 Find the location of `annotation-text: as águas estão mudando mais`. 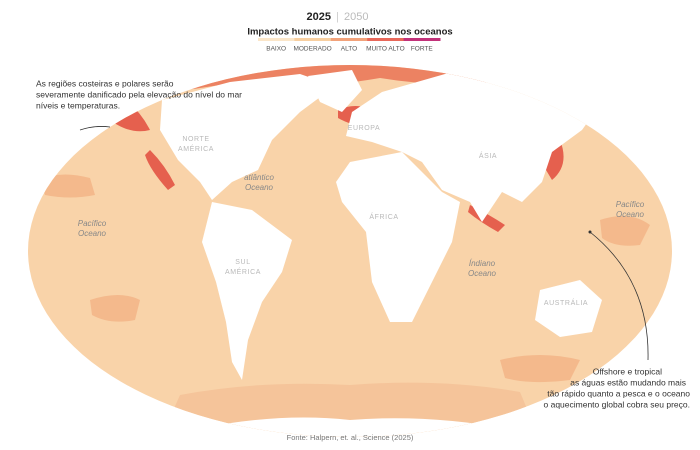

annotation-text: as águas estão mudando mais is located at coordinates (628, 382).